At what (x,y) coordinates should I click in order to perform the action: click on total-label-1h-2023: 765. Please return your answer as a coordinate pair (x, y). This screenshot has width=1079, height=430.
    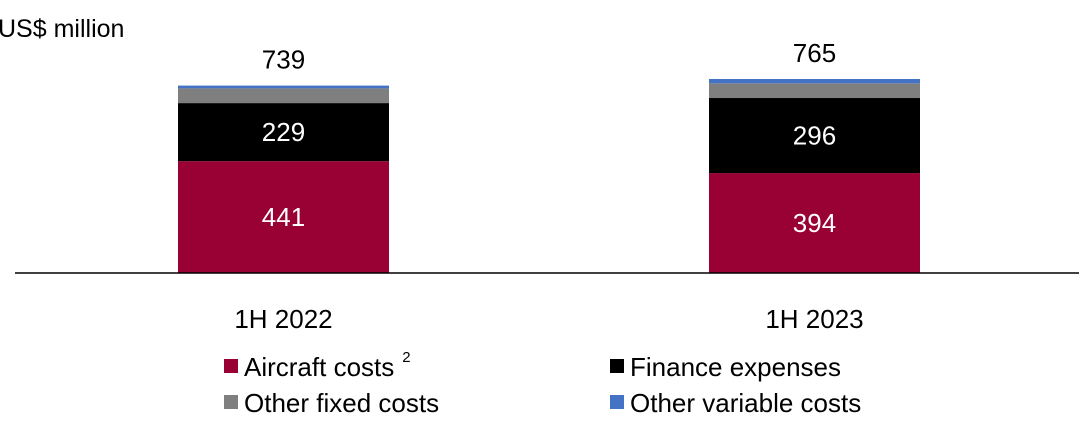
    Looking at the image, I should click on (814, 53).